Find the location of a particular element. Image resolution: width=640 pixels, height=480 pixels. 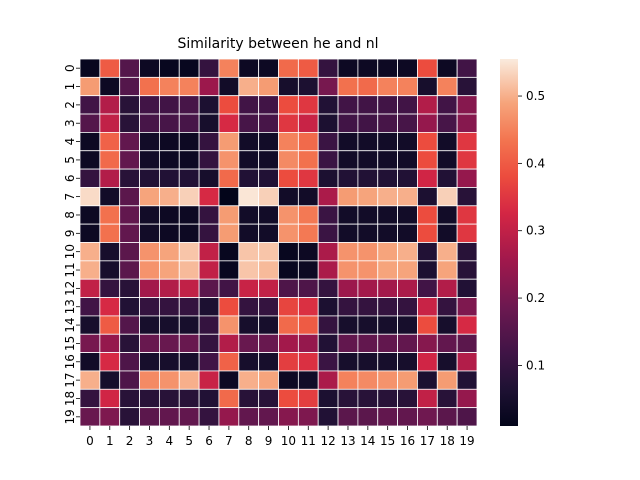

x-tick-label: 14 is located at coordinates (367, 441).